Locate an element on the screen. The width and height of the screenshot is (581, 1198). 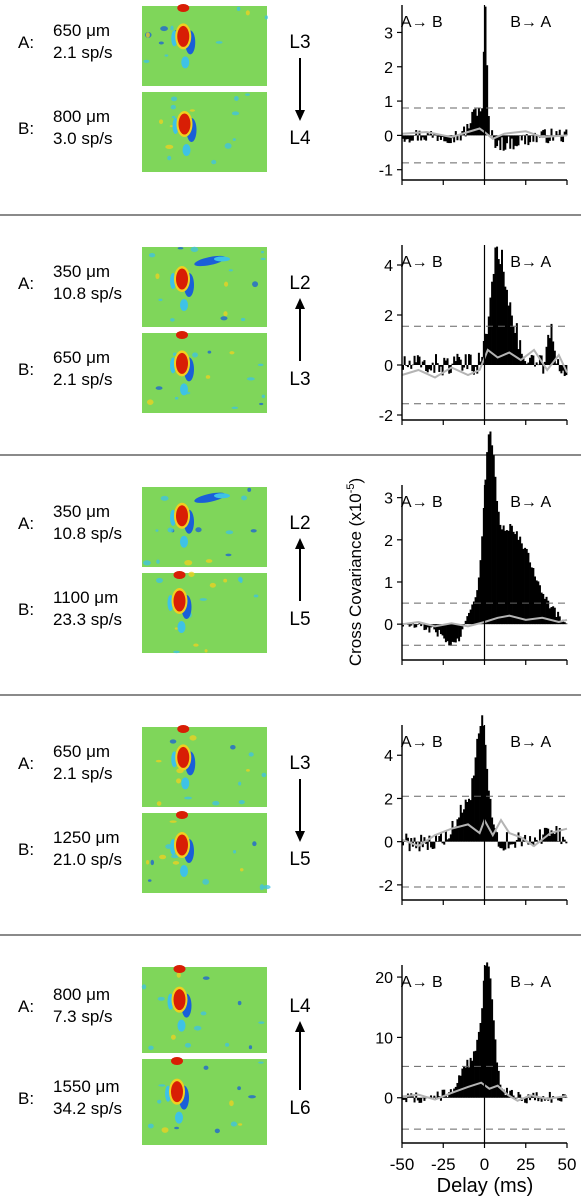
y-tick-label: 2 is located at coordinates (388, 316).